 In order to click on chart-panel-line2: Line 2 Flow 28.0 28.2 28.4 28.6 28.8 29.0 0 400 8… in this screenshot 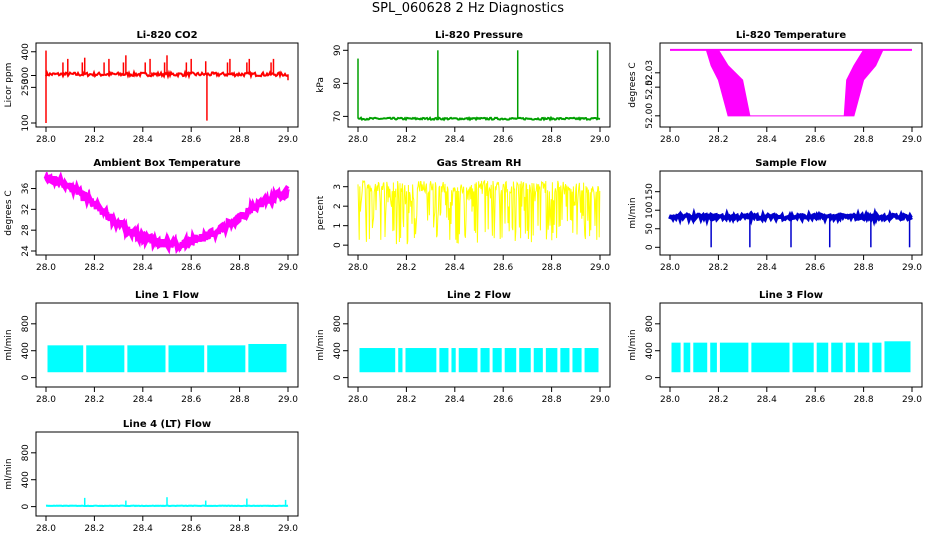, I will do `click(463, 347)`.